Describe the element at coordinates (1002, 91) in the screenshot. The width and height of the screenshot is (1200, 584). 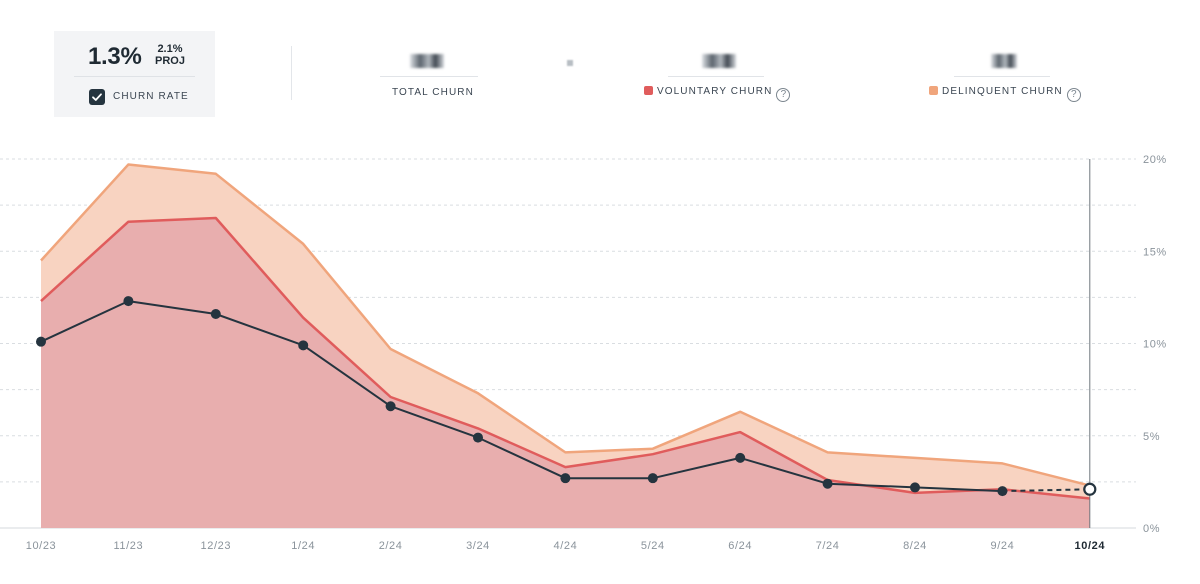
I see `delinquent-churn-label: DELINQUENT CHURN` at that location.